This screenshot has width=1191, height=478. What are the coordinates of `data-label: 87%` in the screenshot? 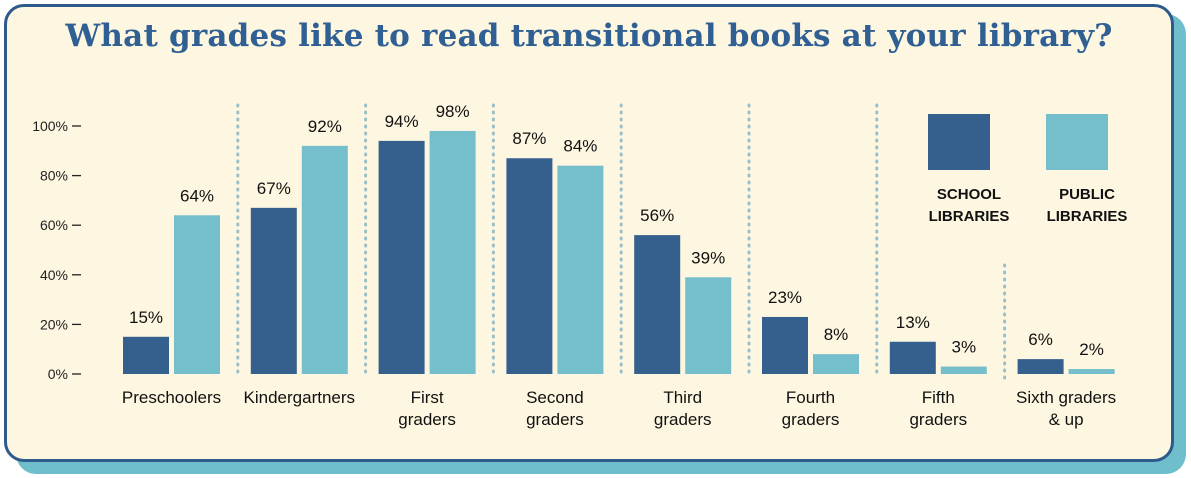 It's located at (529, 138).